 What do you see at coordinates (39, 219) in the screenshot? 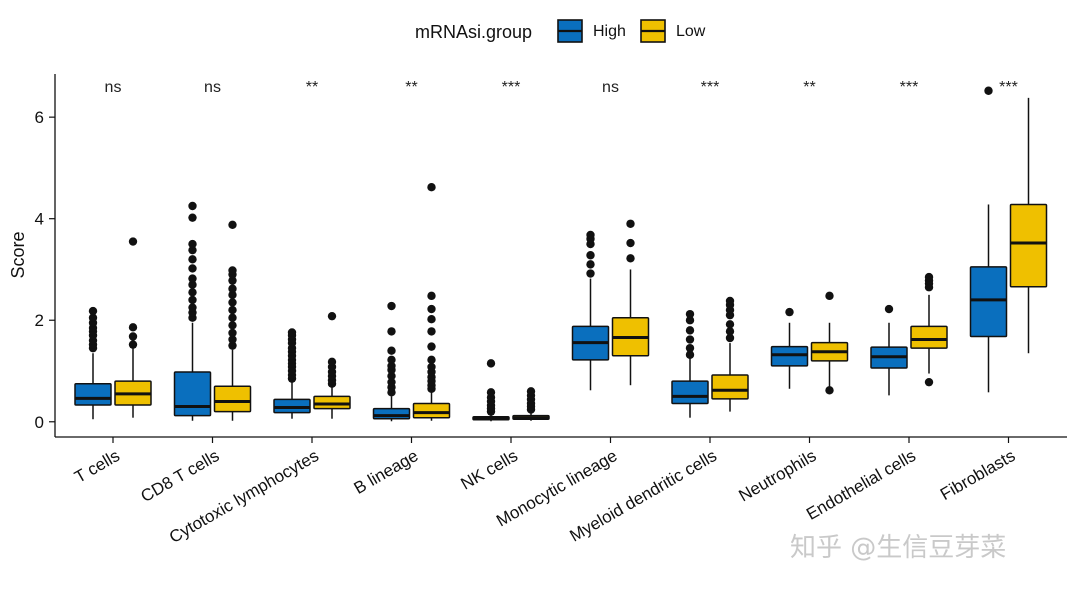
I see `y-tick-label: 4` at bounding box center [39, 219].